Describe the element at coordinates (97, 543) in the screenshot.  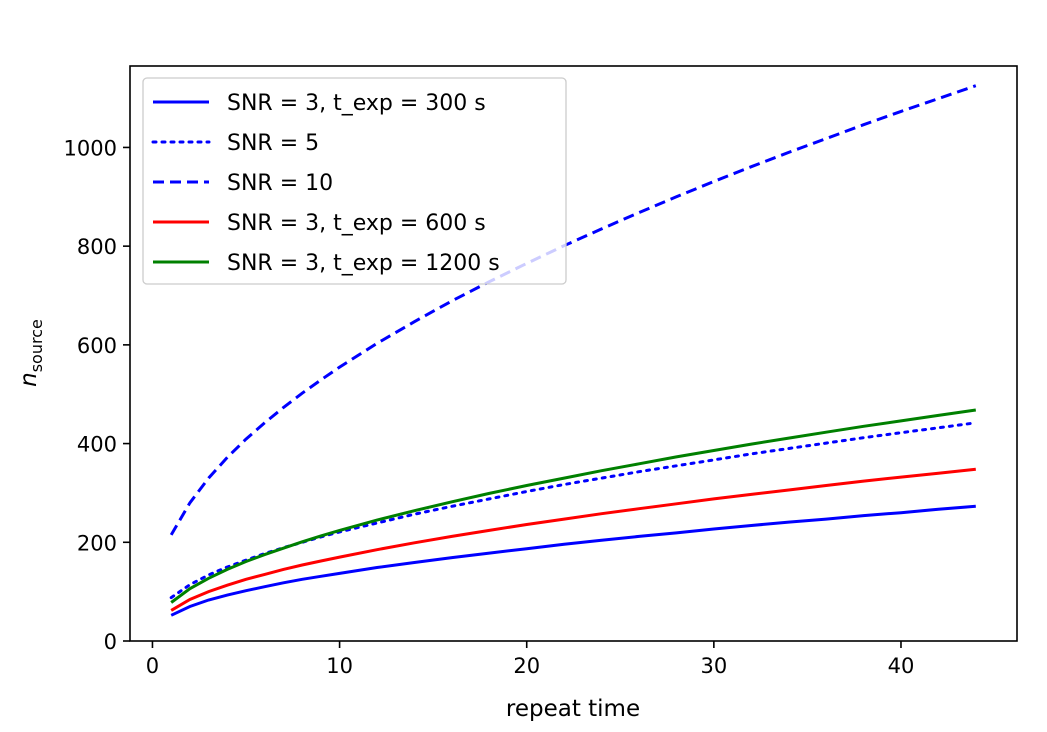
I see `y-tick-label: 200` at that location.